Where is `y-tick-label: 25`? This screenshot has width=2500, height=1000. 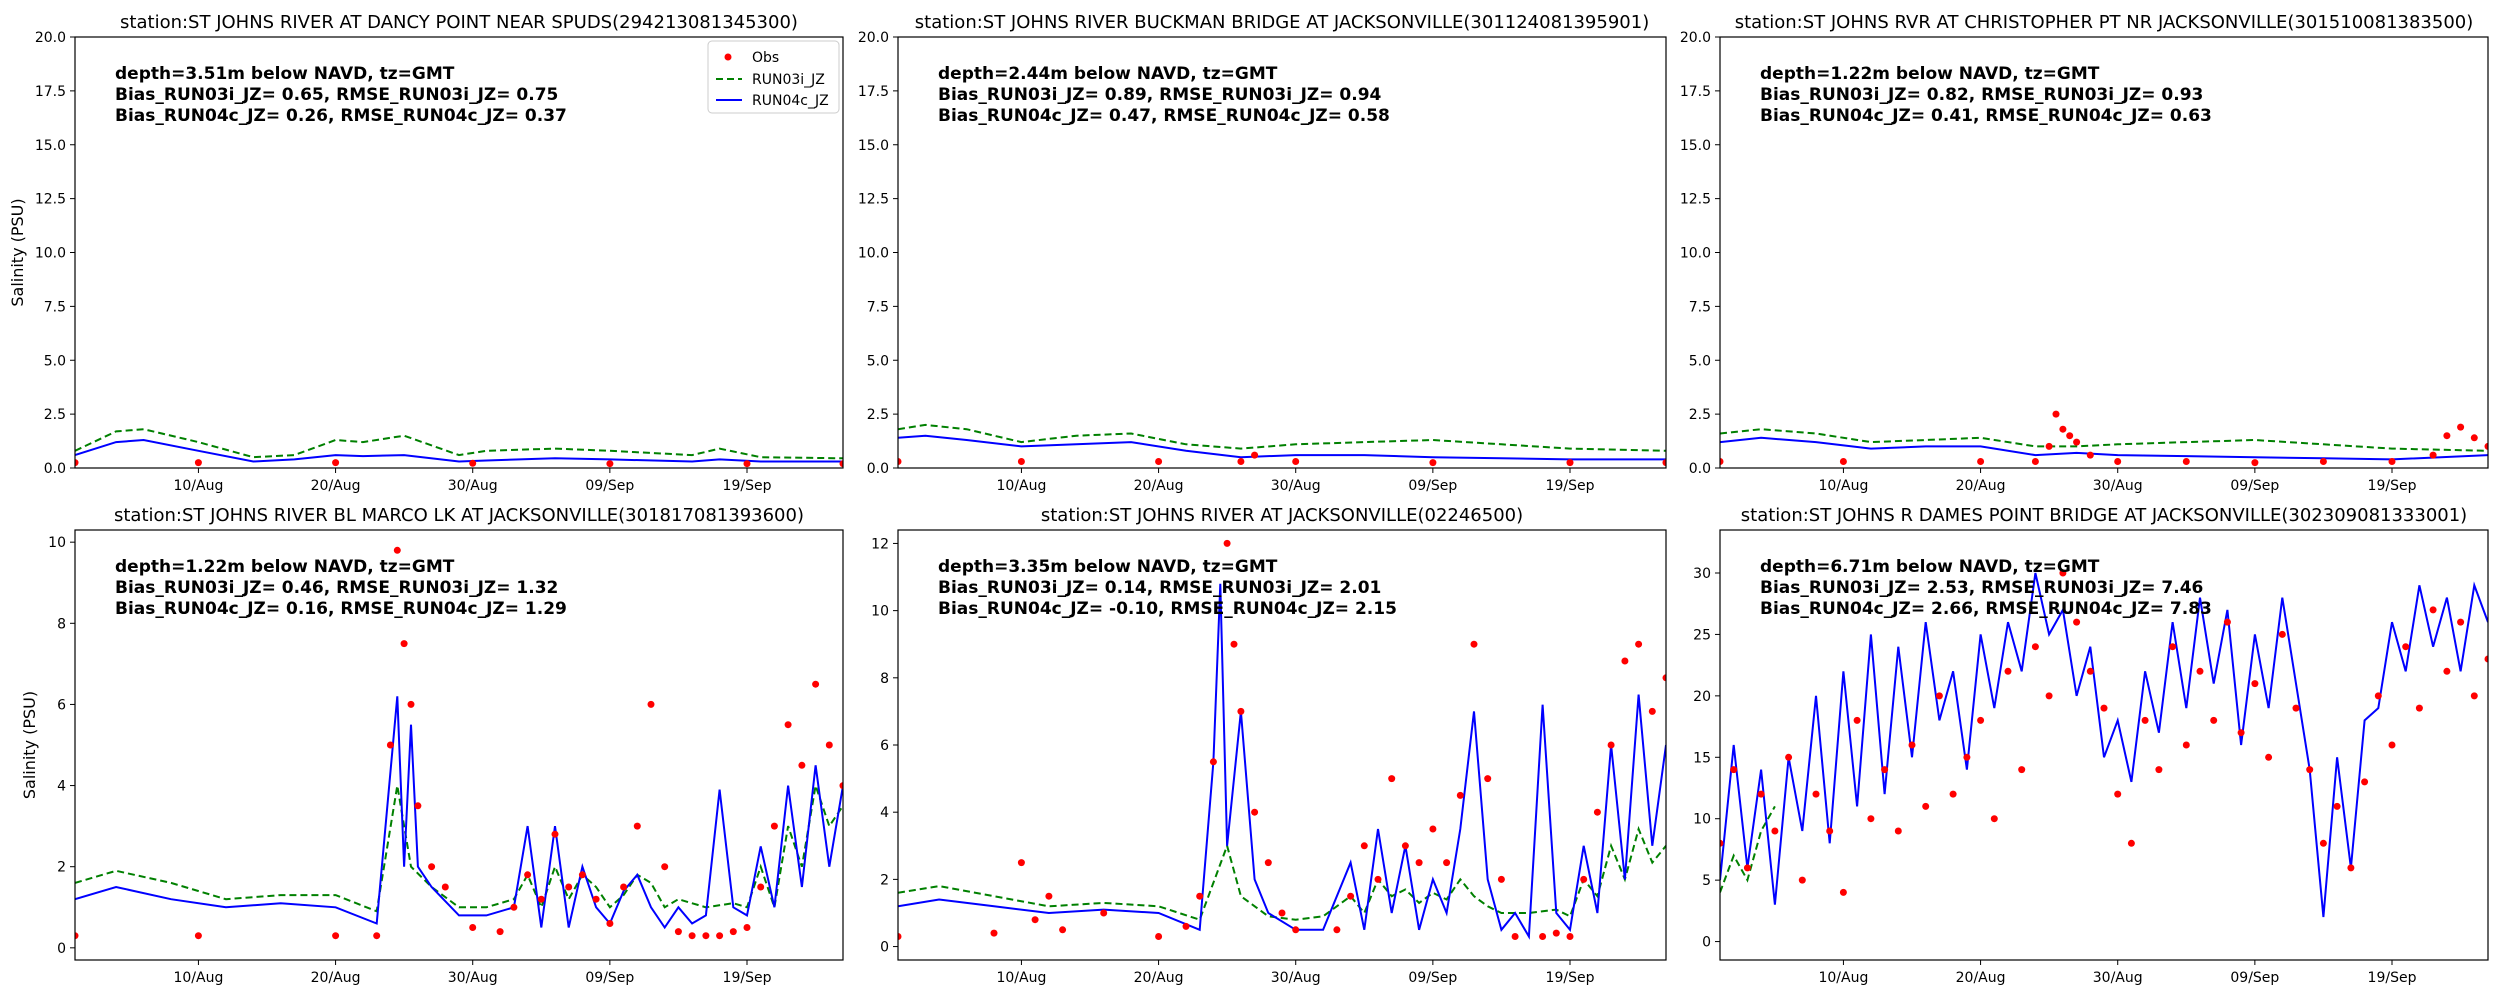 y-tick-label: 25 is located at coordinates (1702, 635).